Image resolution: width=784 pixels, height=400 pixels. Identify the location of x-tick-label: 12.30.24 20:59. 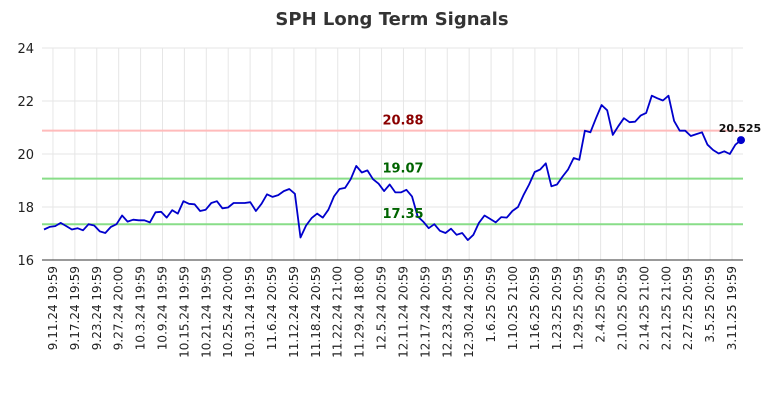
(469, 312).